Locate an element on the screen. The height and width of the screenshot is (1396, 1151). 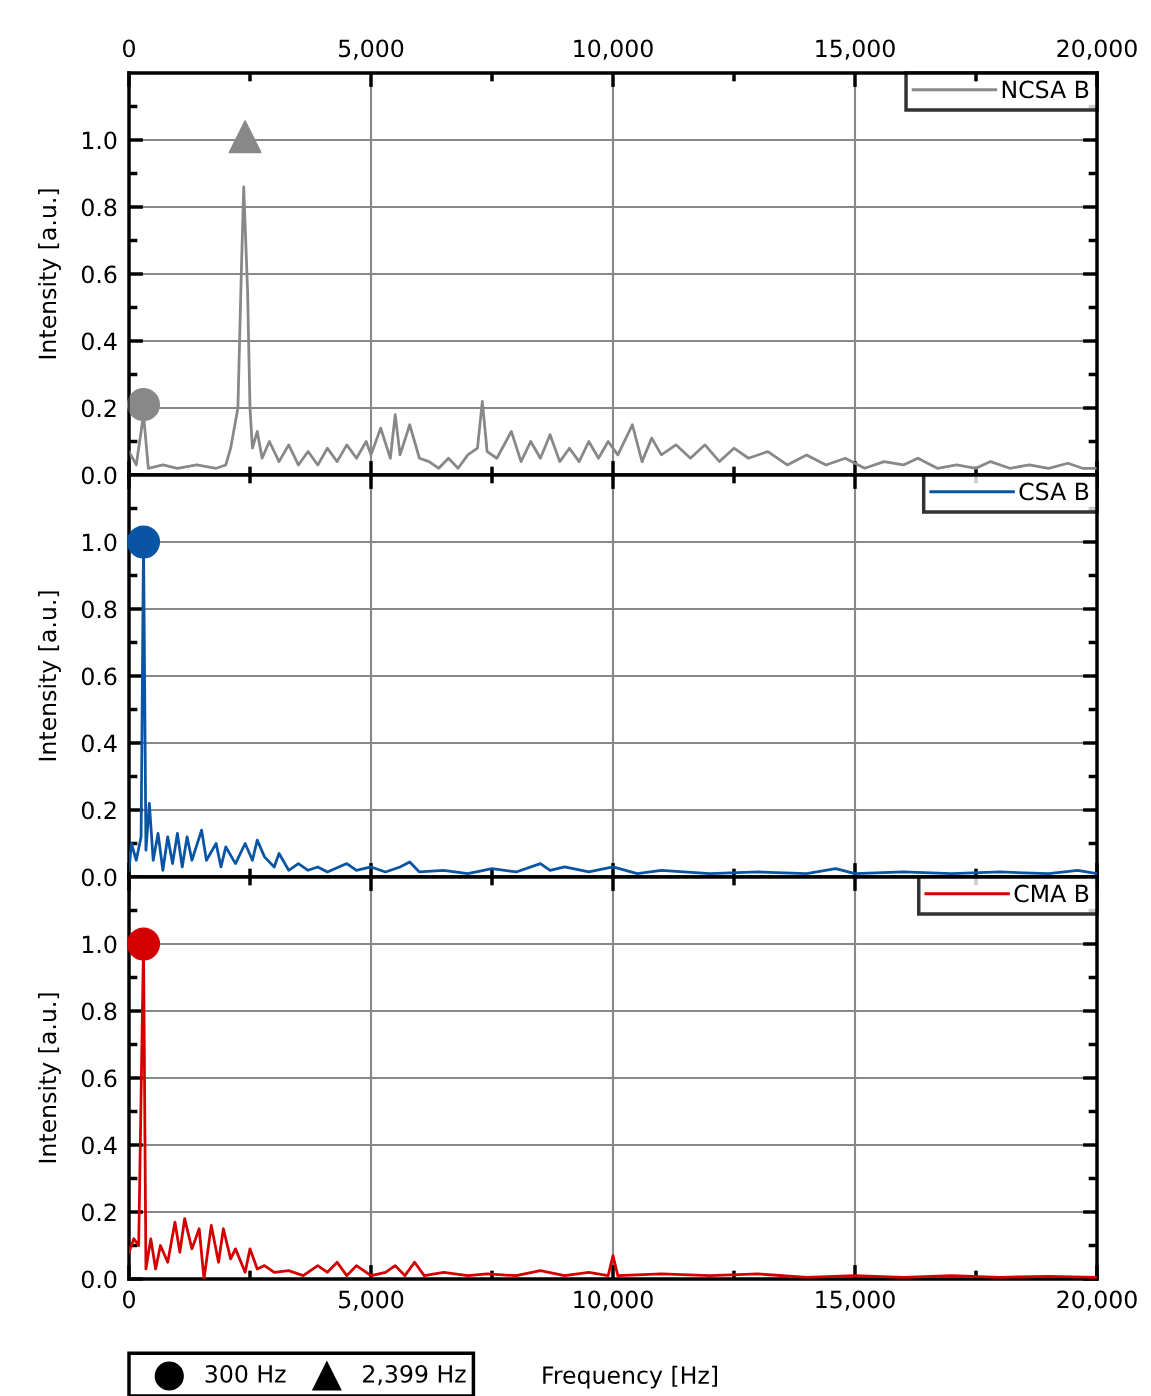
x2-tick-label: 5,000 is located at coordinates (371, 49).